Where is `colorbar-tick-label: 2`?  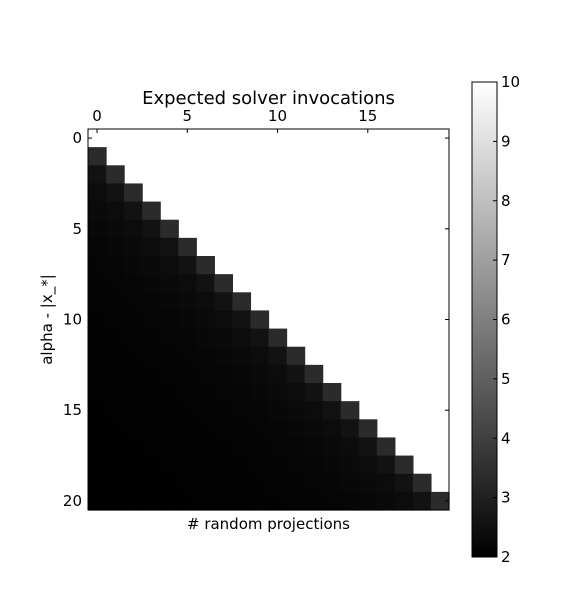 colorbar-tick-label: 2 is located at coordinates (506, 557).